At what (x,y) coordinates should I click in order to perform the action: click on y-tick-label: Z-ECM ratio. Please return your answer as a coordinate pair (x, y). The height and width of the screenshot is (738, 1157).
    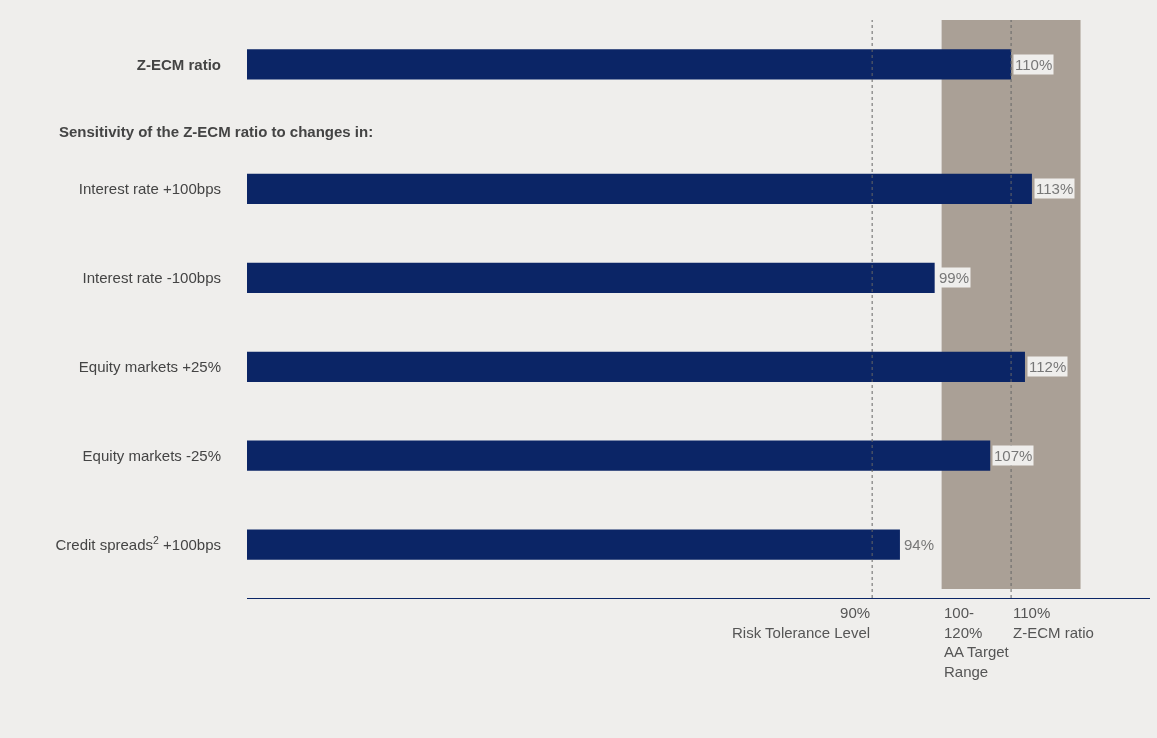
    Looking at the image, I should click on (178, 64).